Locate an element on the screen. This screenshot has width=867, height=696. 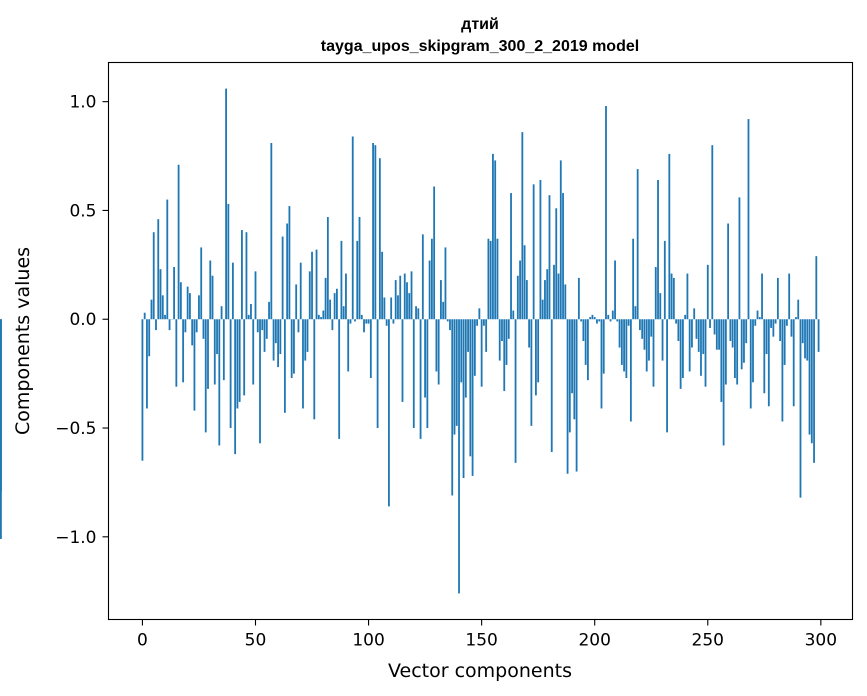
y-axis-label: Components values is located at coordinates (23, 341).